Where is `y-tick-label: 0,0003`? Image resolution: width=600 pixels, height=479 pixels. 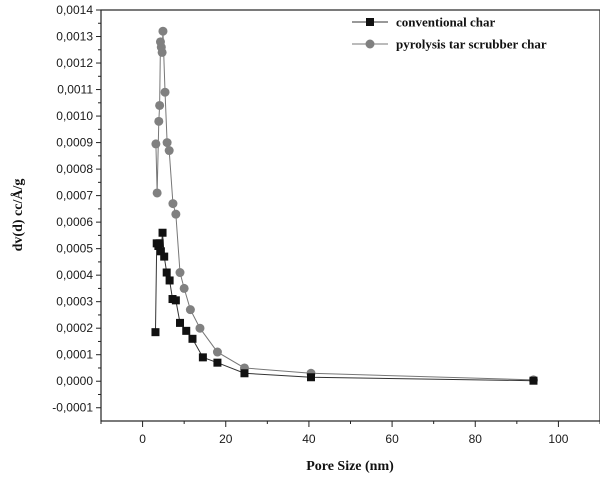
y-tick-label: 0,0003 is located at coordinates (74, 302).